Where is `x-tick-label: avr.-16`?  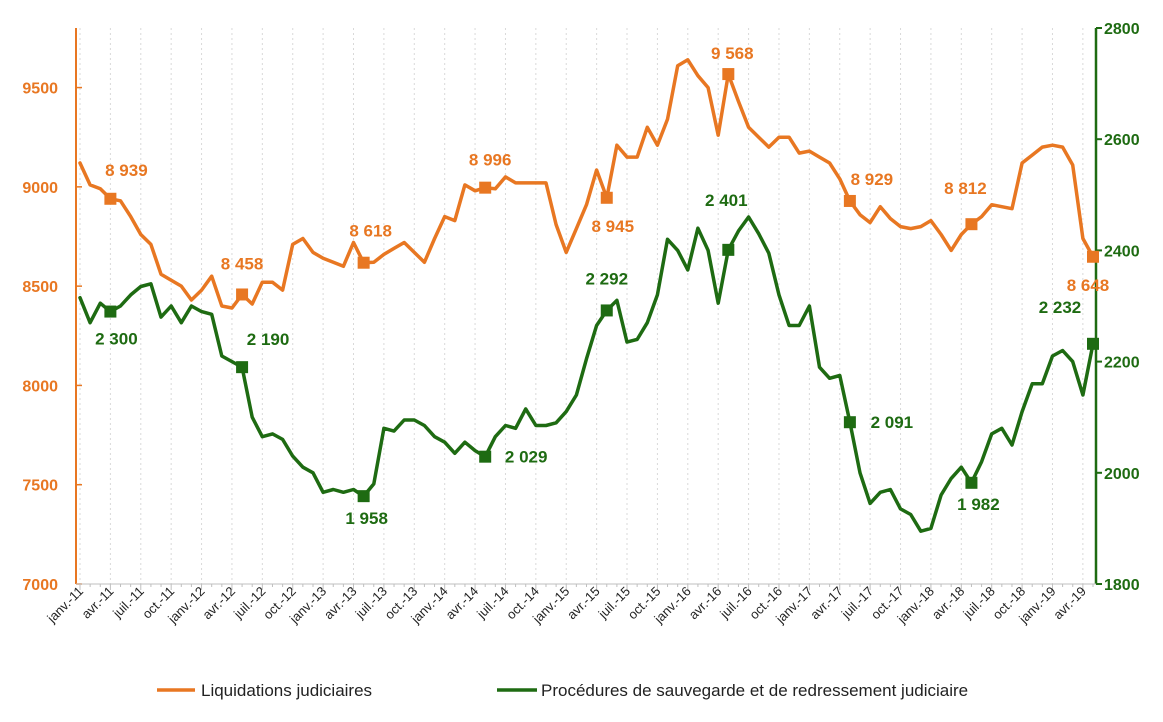 x-tick-label: avr.-16 is located at coordinates (705, 603).